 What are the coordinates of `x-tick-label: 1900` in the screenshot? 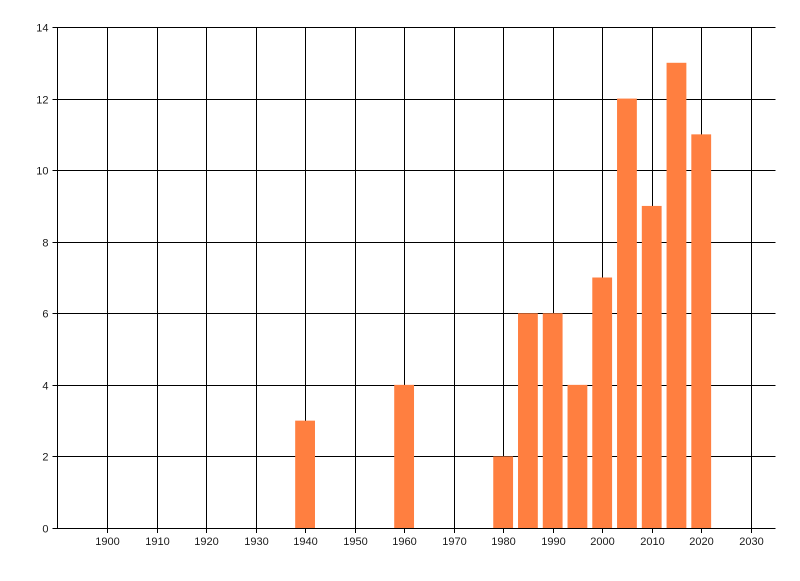 It's located at (107, 542).